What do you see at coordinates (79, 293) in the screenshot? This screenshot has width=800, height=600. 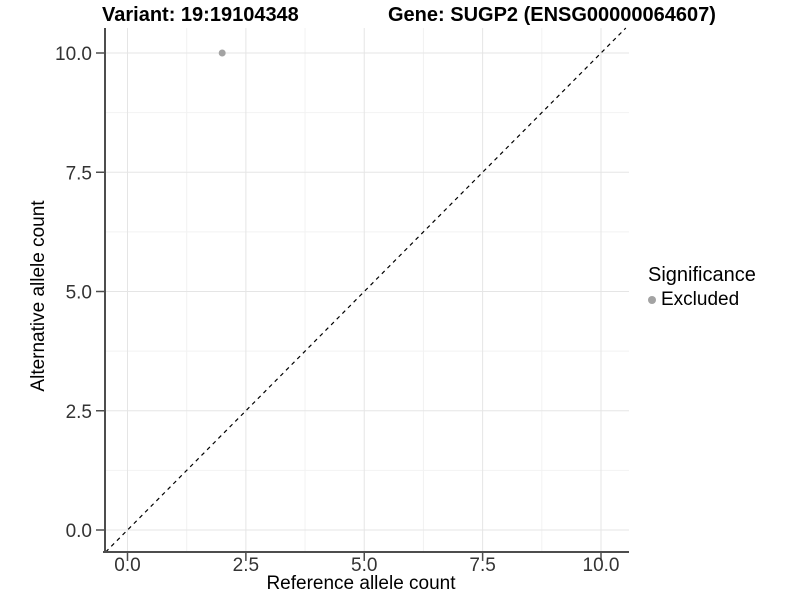 I see `y-tick-label: 5.0` at bounding box center [79, 293].